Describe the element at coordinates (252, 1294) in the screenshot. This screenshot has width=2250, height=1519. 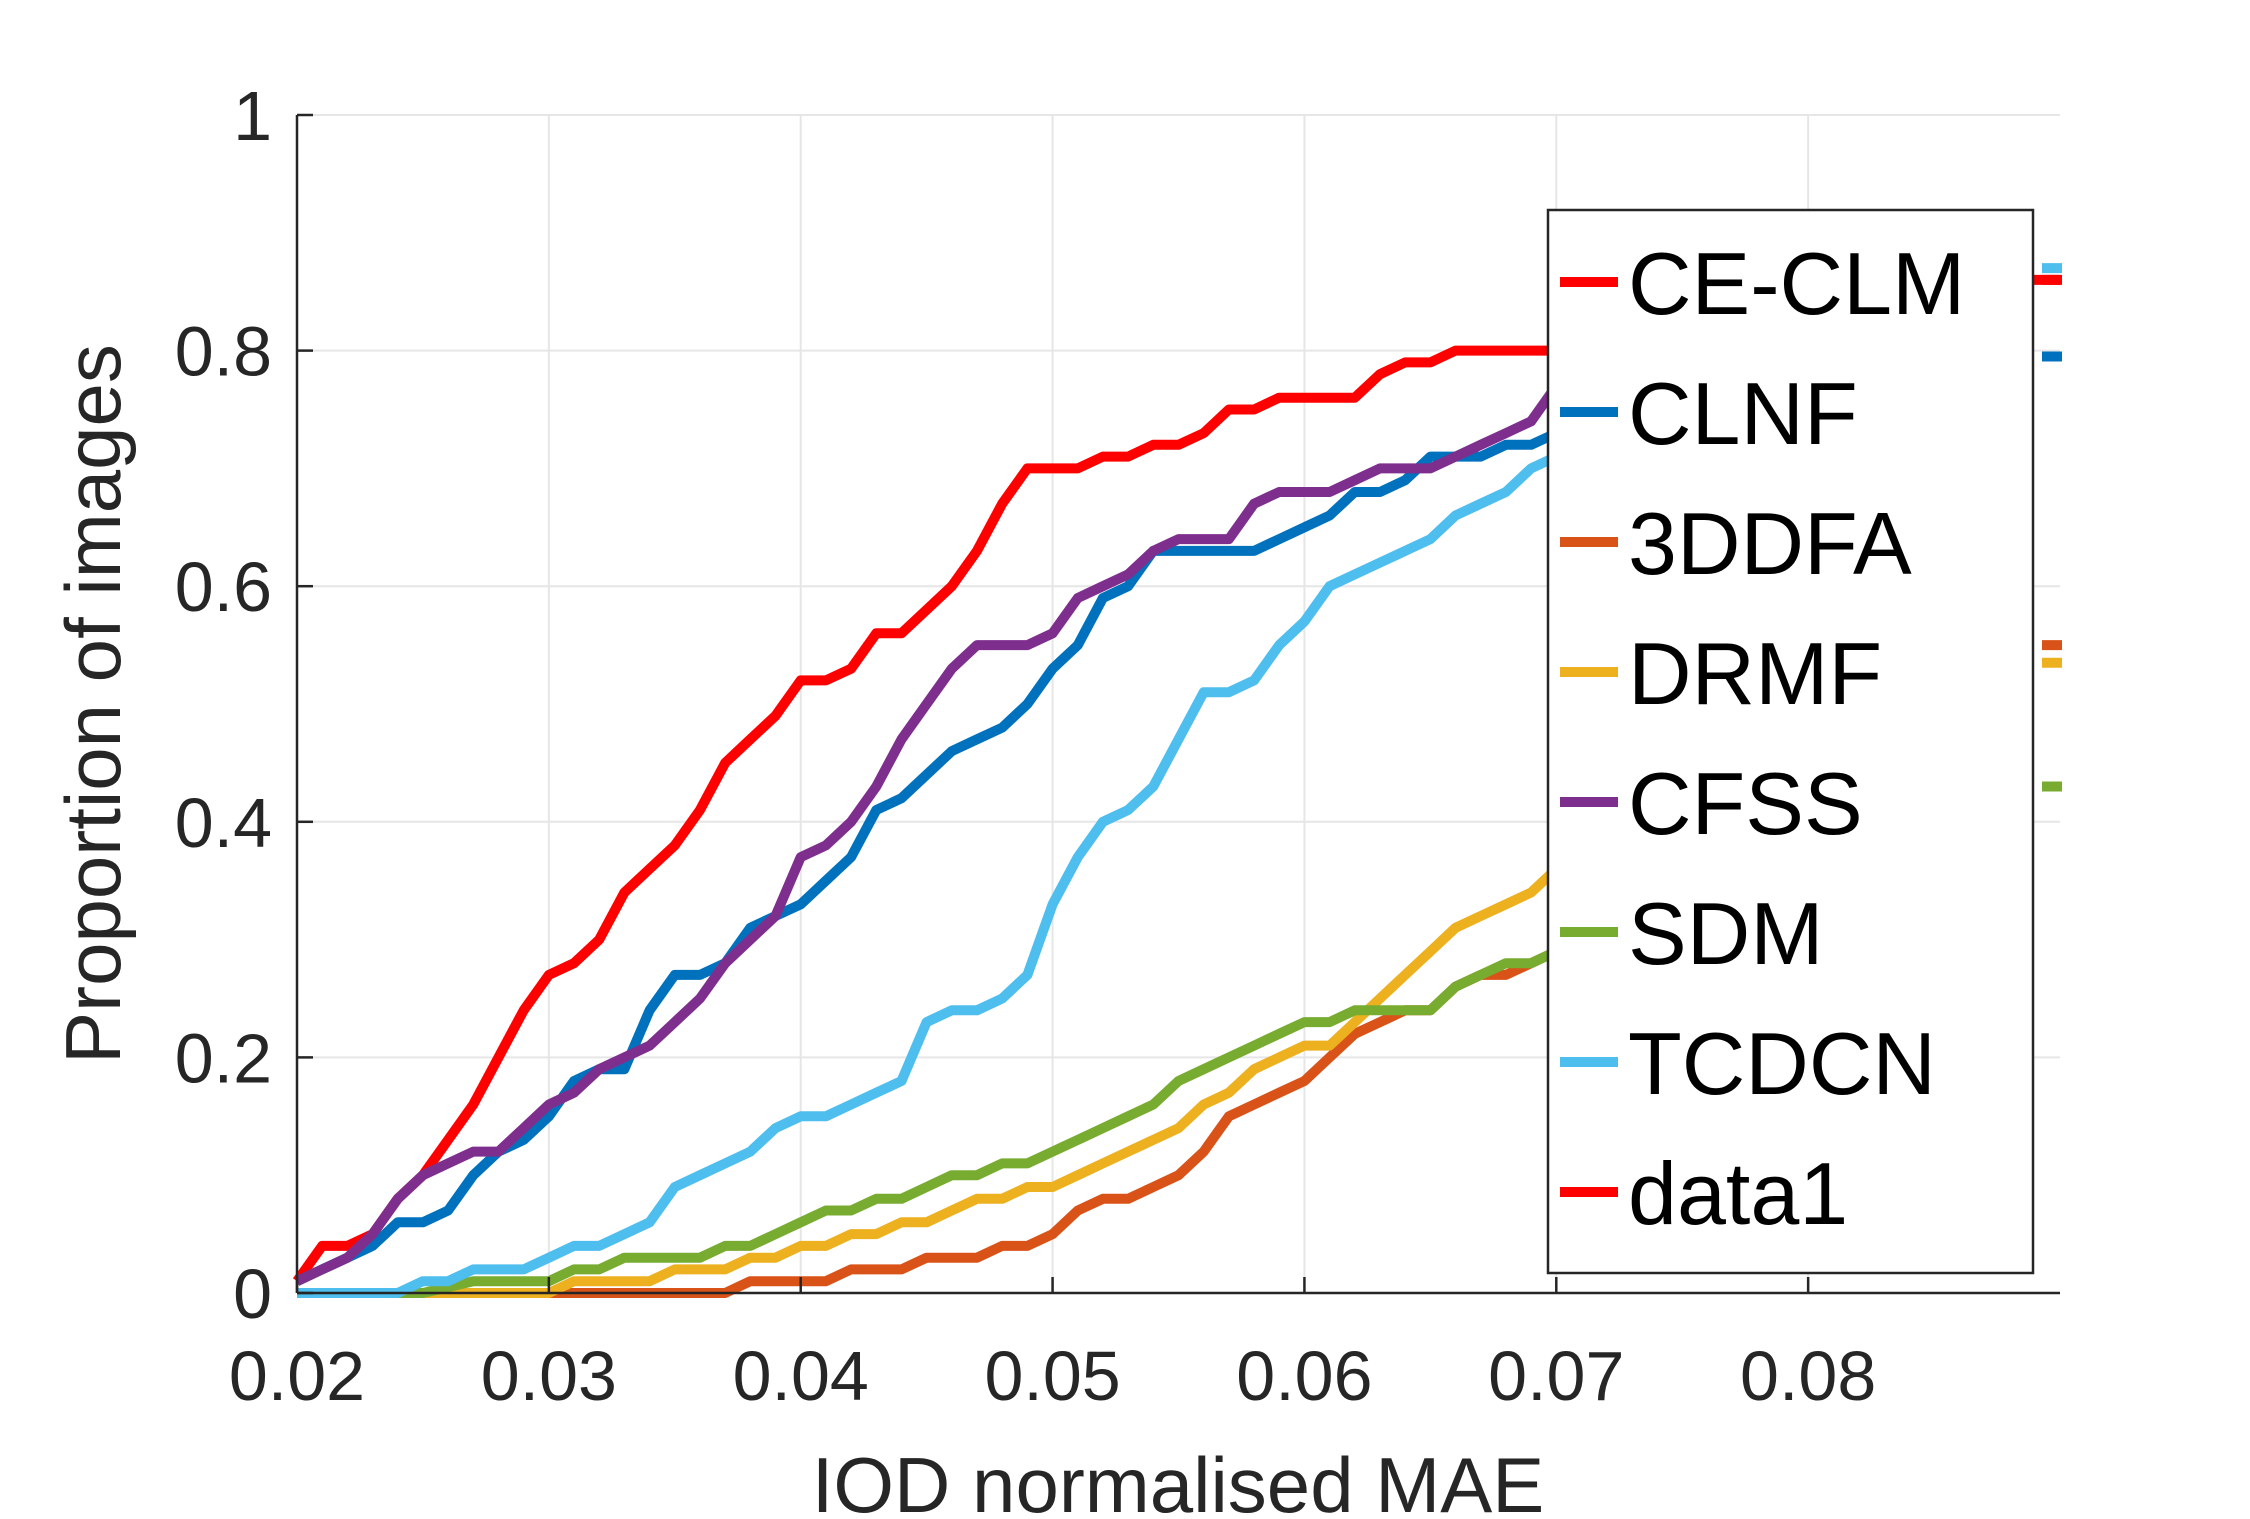
I see `y-tick-label: 0` at that location.